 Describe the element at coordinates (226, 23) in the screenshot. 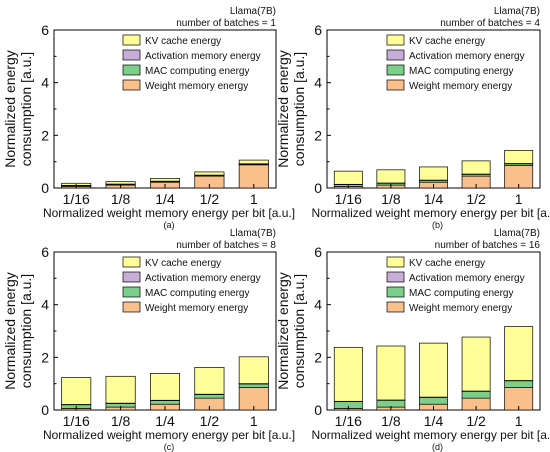

I see `batch-label: number of batches = 1` at that location.